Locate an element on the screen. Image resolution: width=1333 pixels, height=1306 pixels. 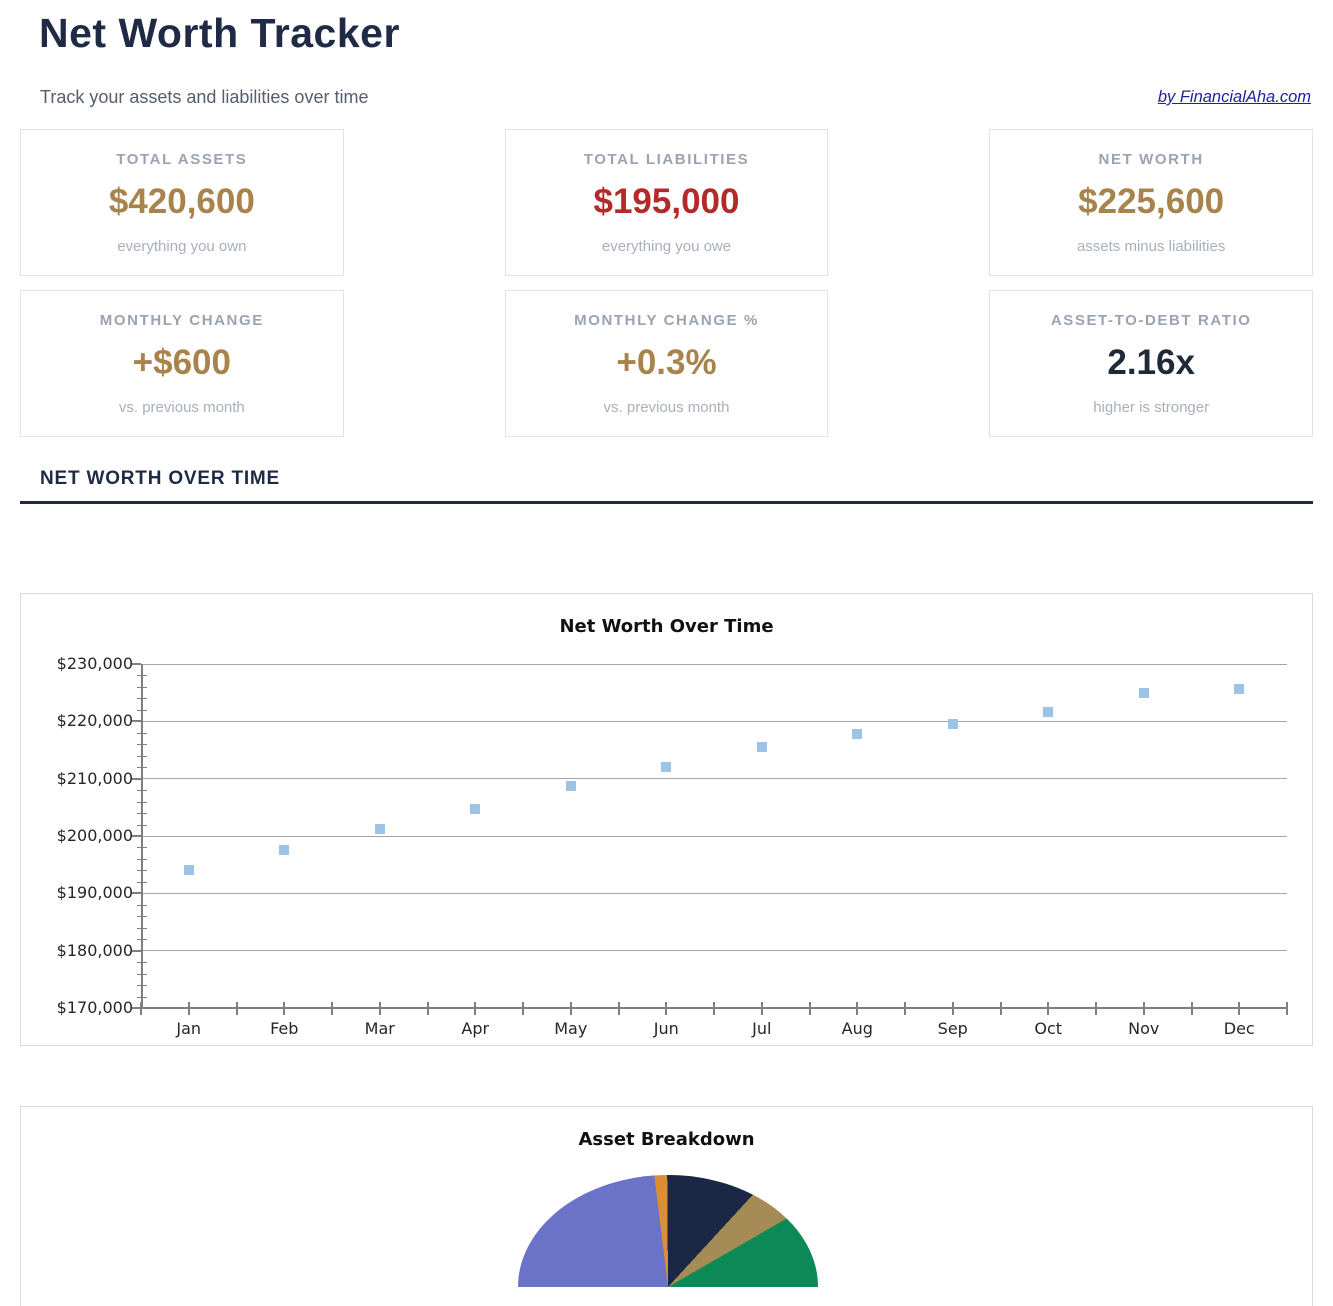
stat-caption: assets minus liabilities is located at coordinates (1151, 246).